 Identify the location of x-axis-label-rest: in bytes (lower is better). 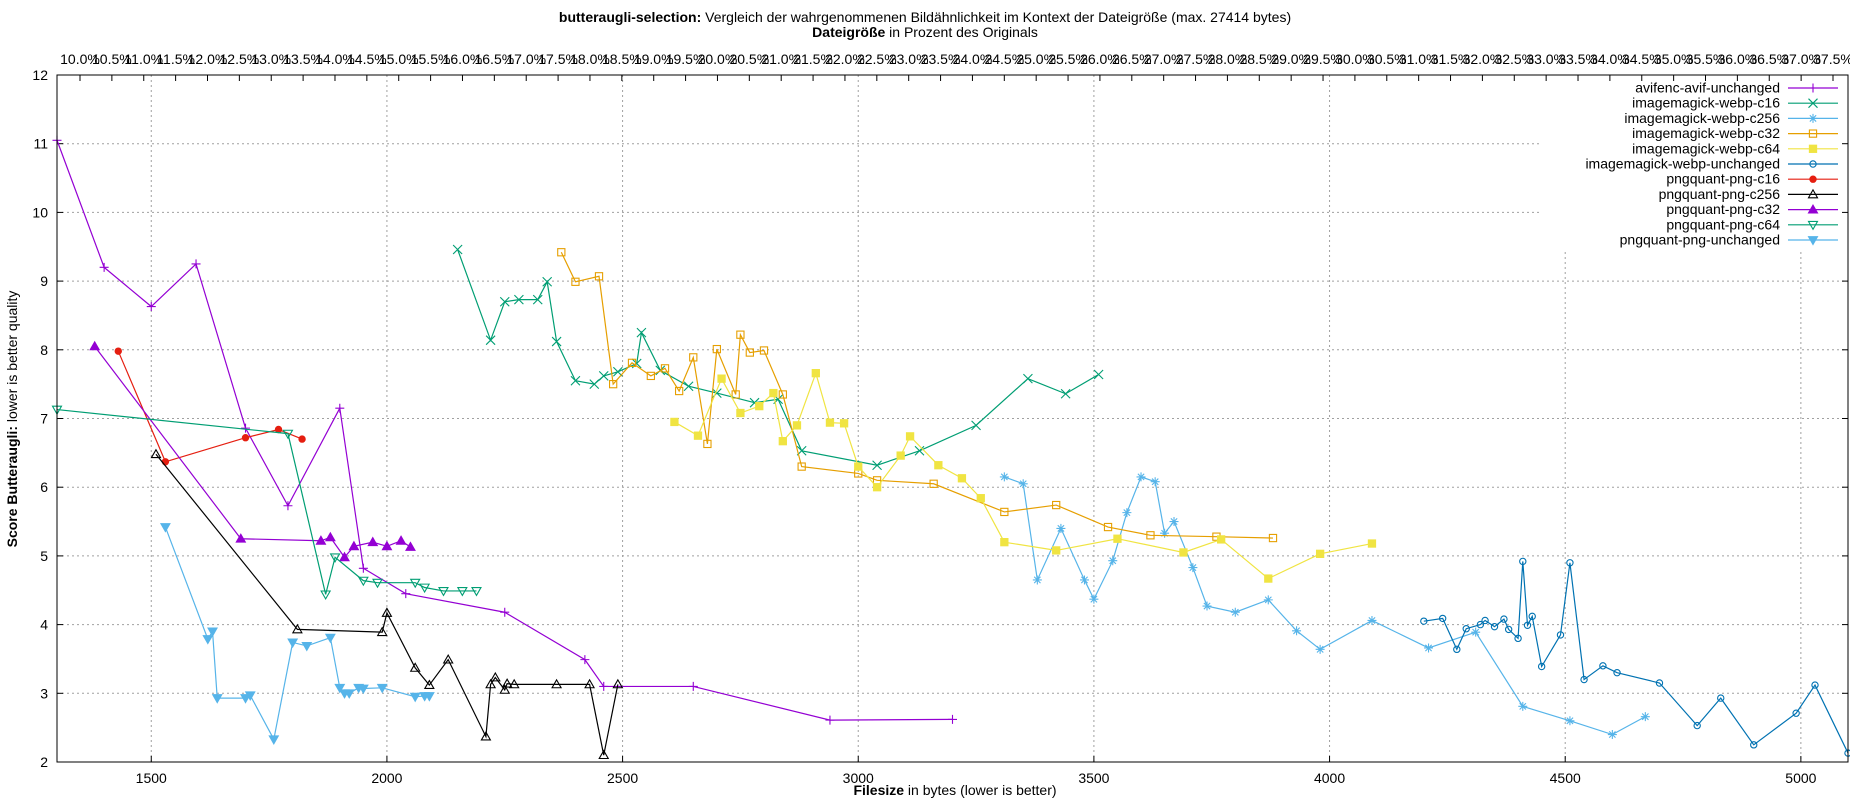
(980, 790).